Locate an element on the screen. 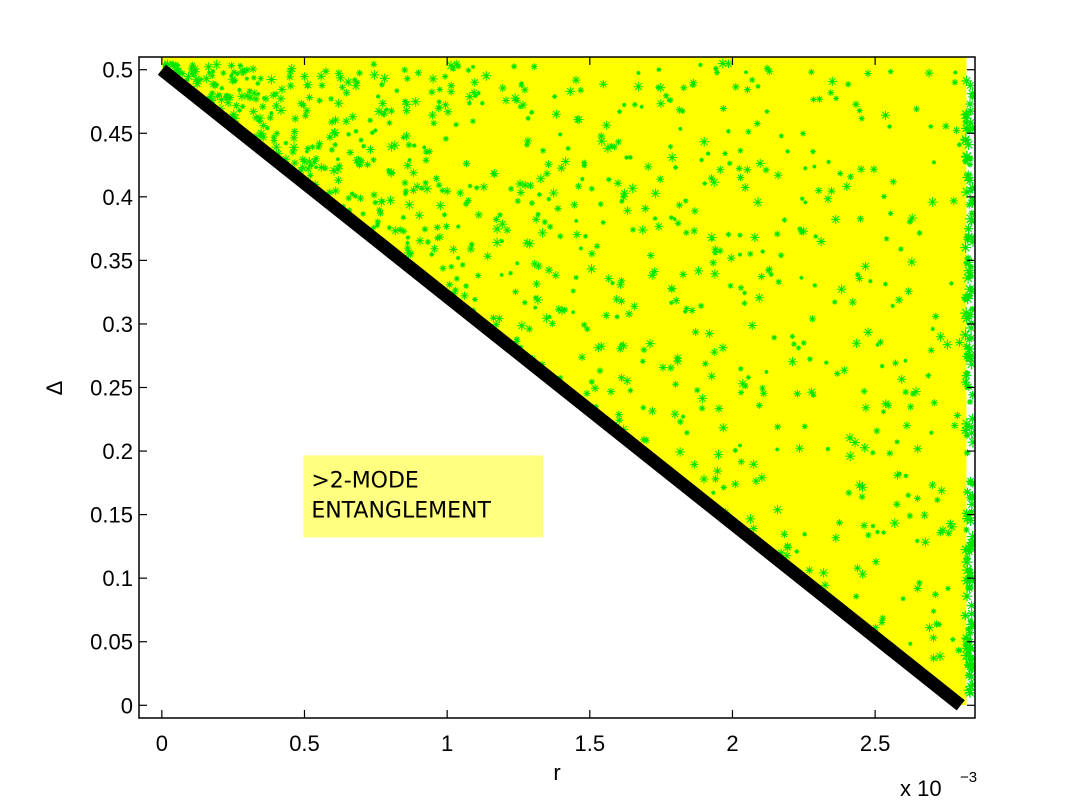 The width and height of the screenshot is (1076, 808). green-vertical-band is located at coordinates (967, 386).